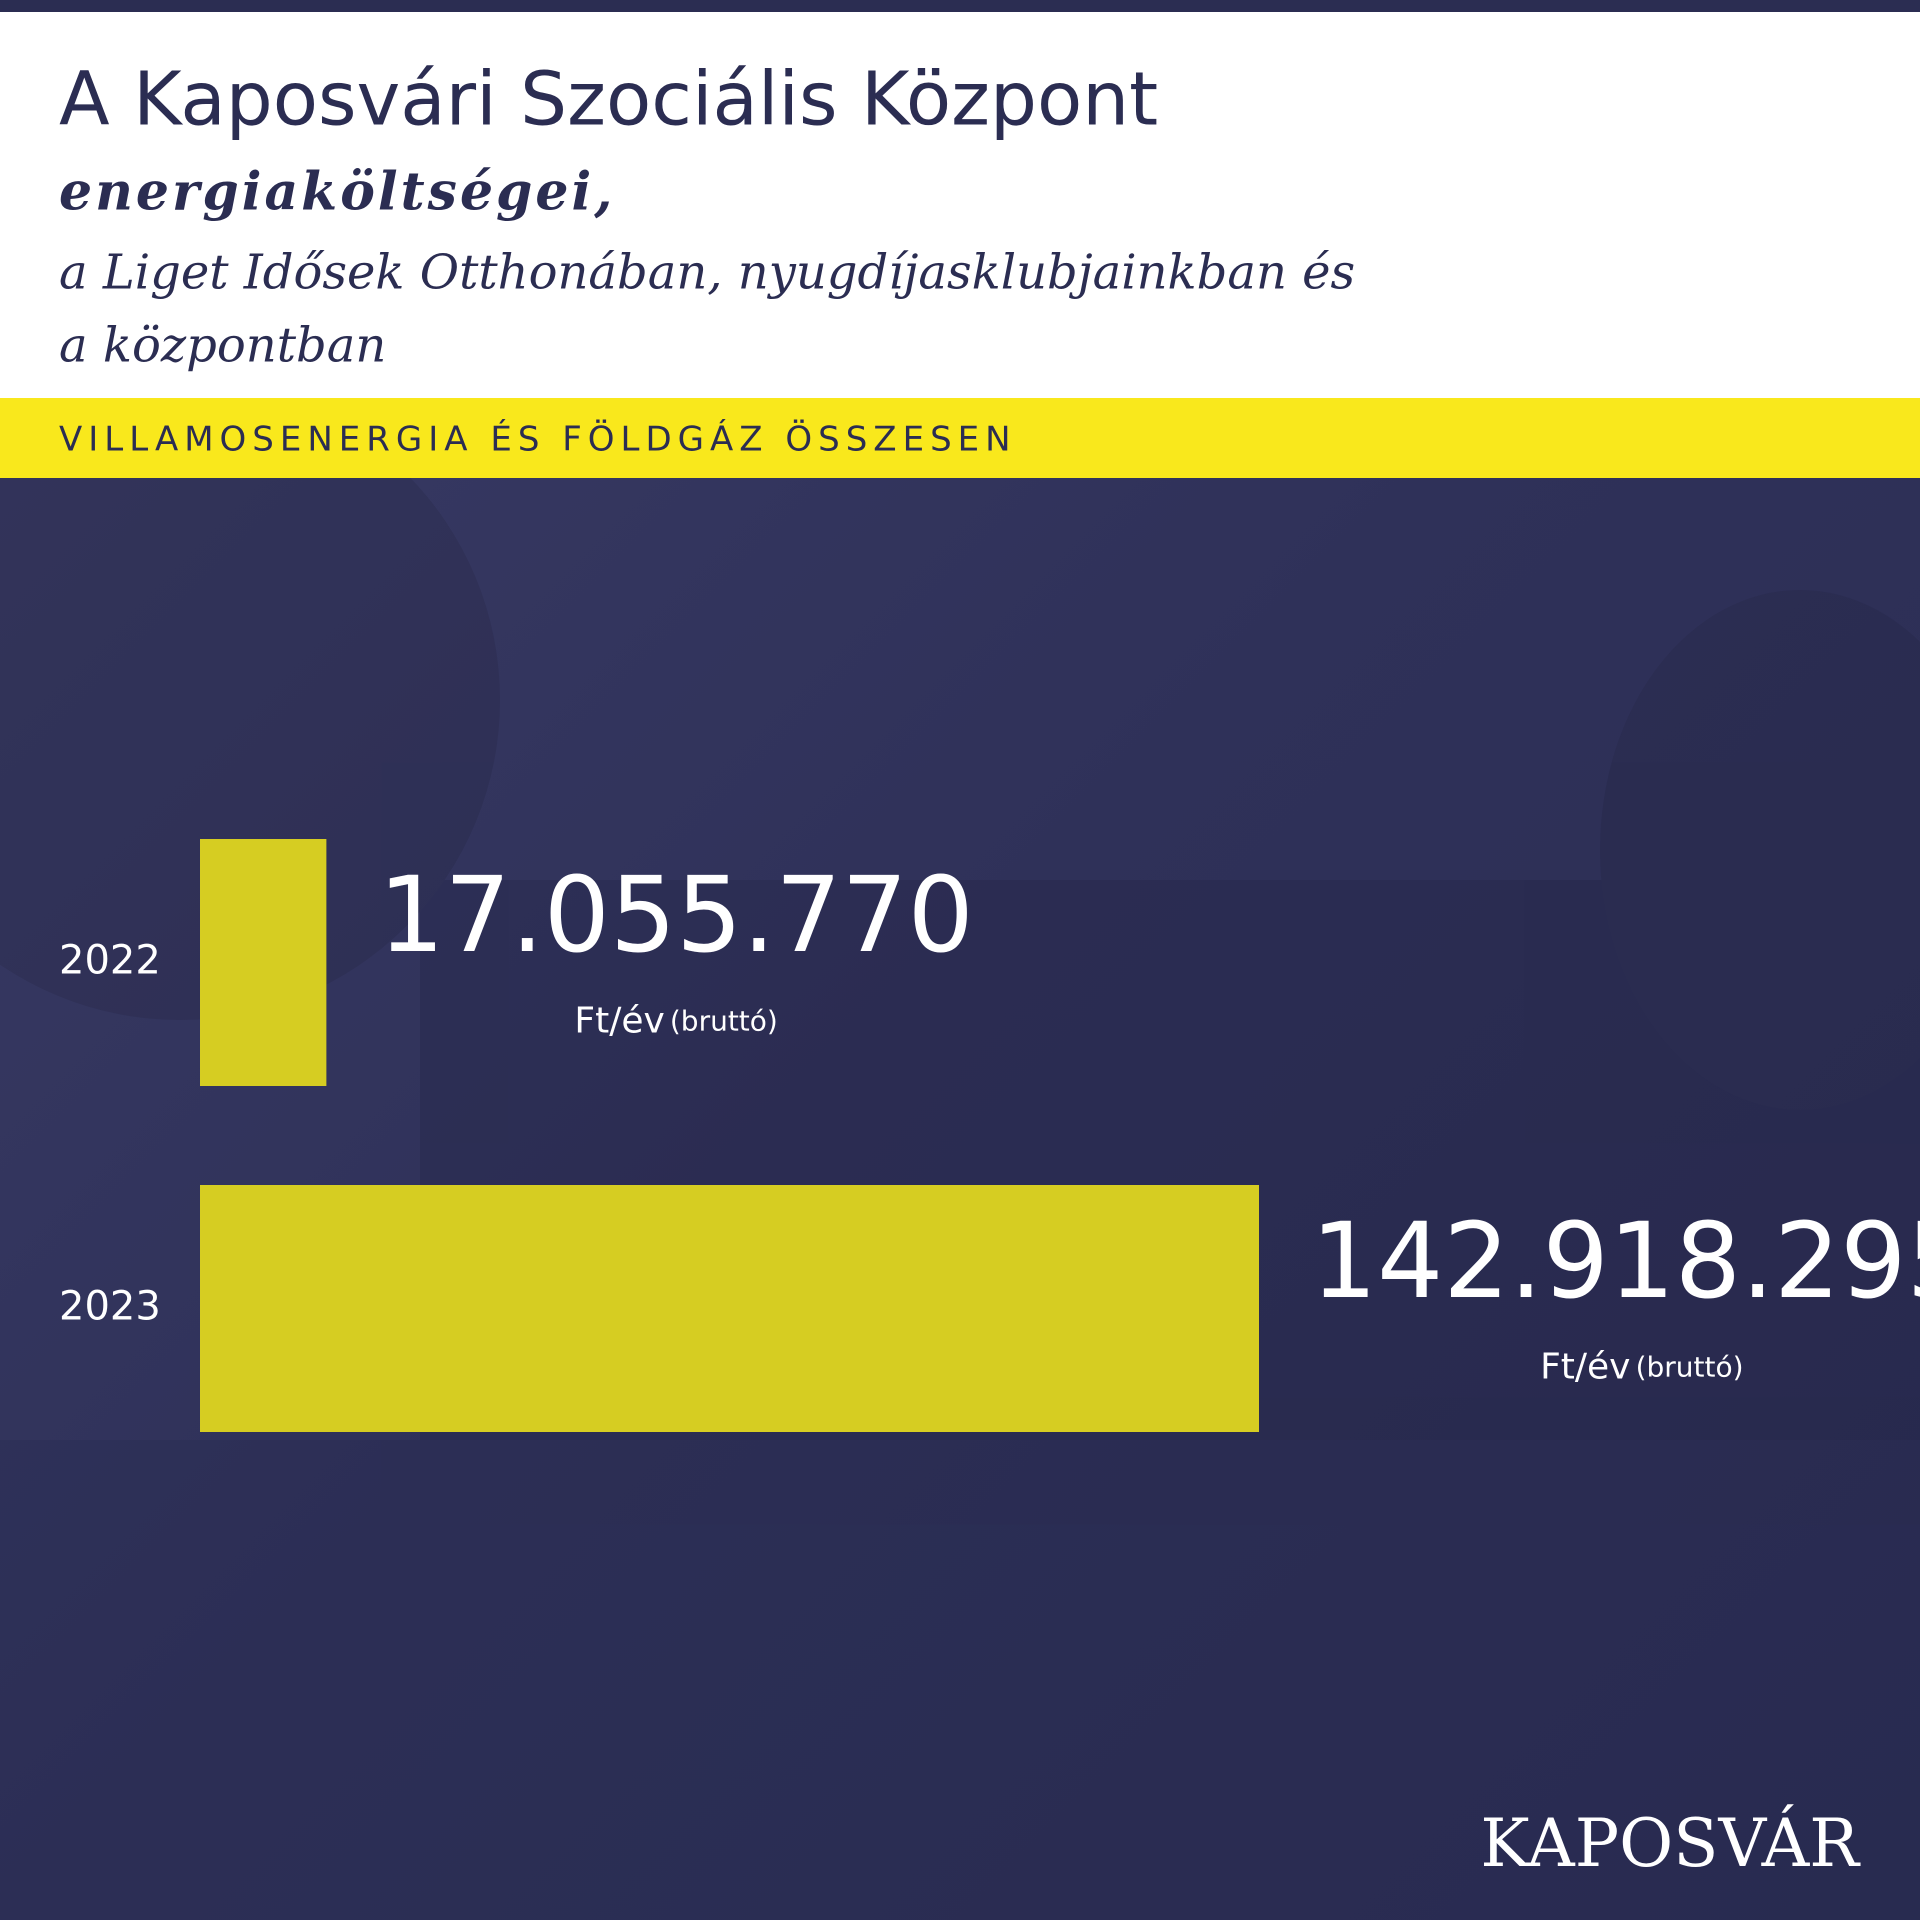 The width and height of the screenshot is (1920, 1920). What do you see at coordinates (110, 961) in the screenshot?
I see `category-label: 2022` at bounding box center [110, 961].